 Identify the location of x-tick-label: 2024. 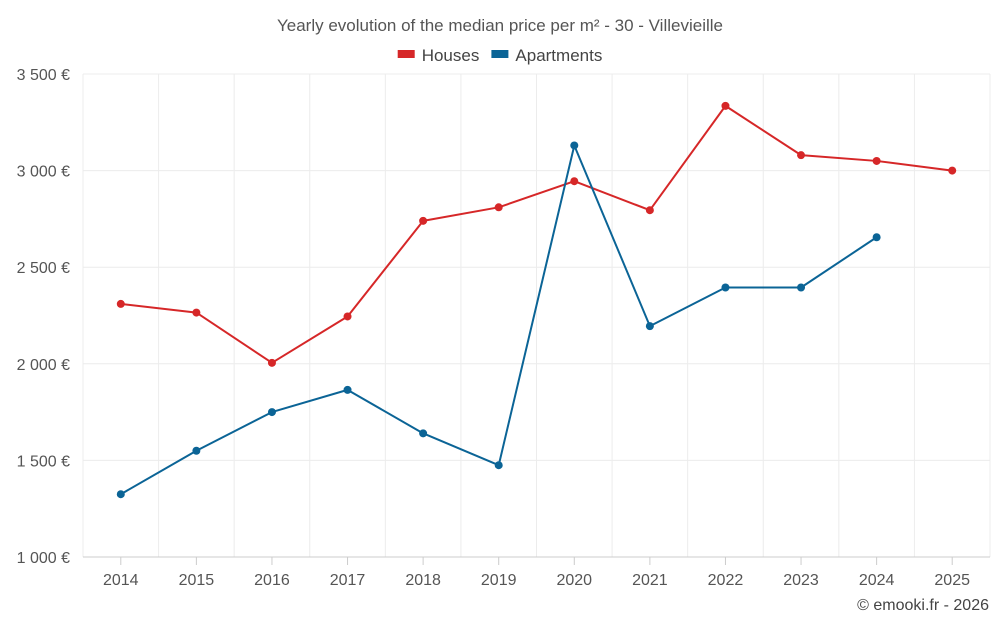
(877, 580).